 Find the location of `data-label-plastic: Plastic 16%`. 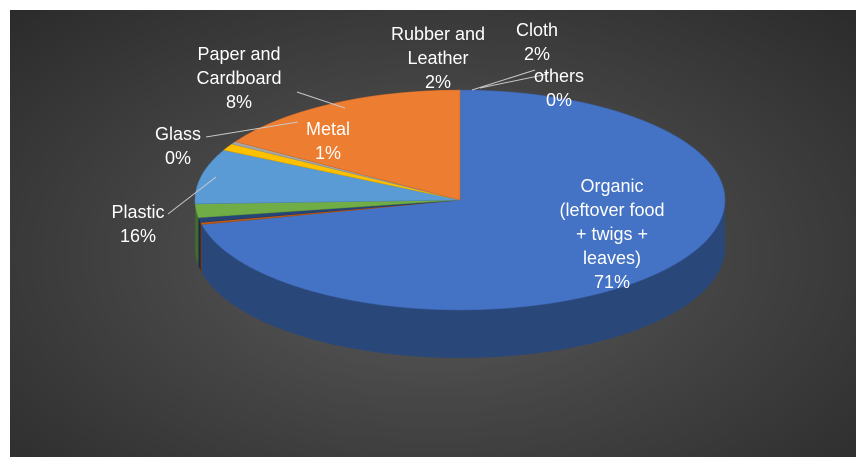

data-label-plastic: Plastic 16% is located at coordinates (137, 224).